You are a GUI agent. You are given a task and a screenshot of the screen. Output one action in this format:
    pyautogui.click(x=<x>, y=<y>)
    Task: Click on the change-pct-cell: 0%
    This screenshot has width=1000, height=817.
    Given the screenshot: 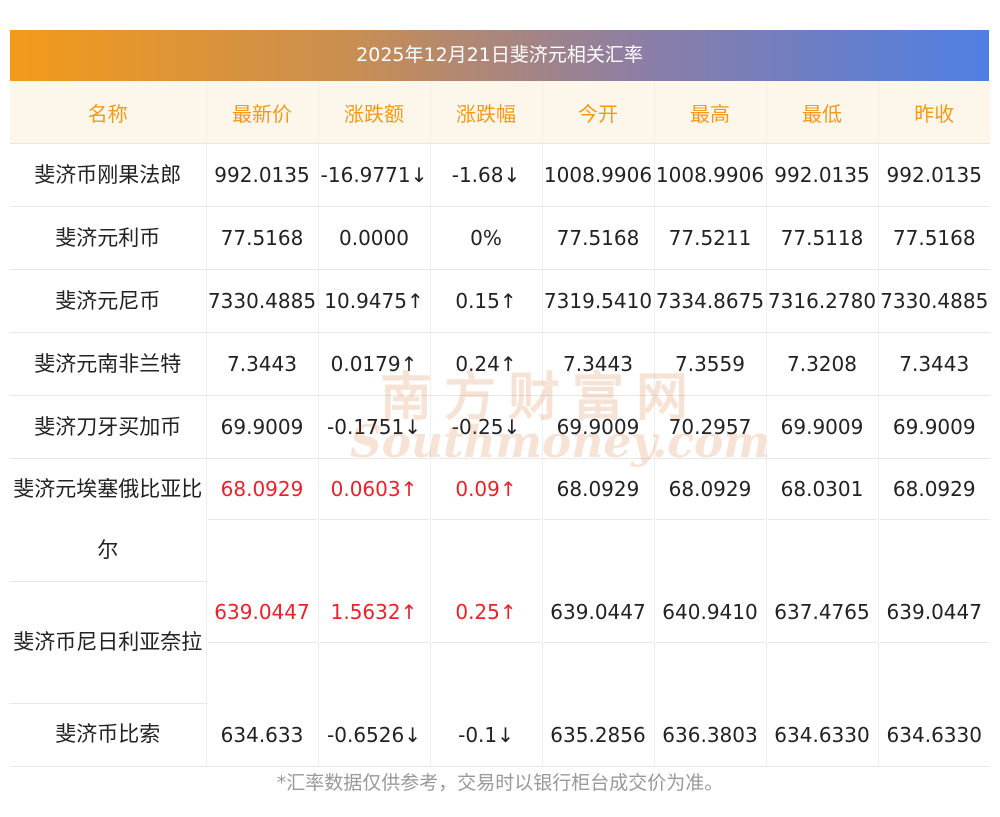 What is the action you would take?
    pyautogui.click(x=486, y=238)
    